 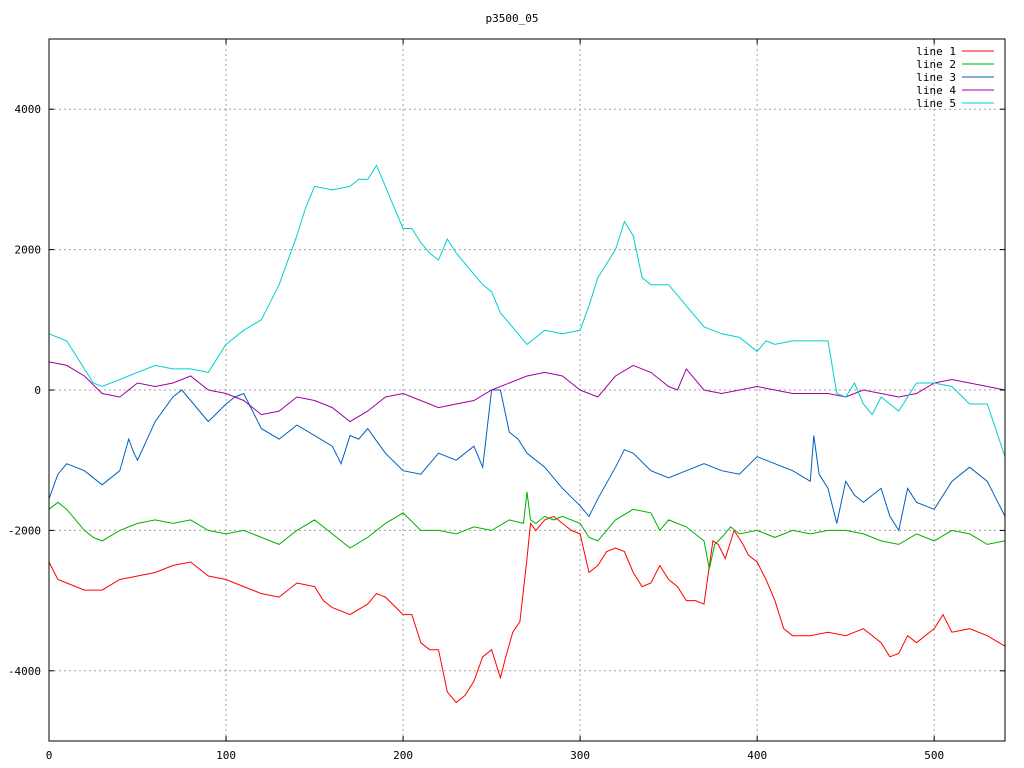 I want to click on y-tick-label: -4000, so click(x=24, y=671).